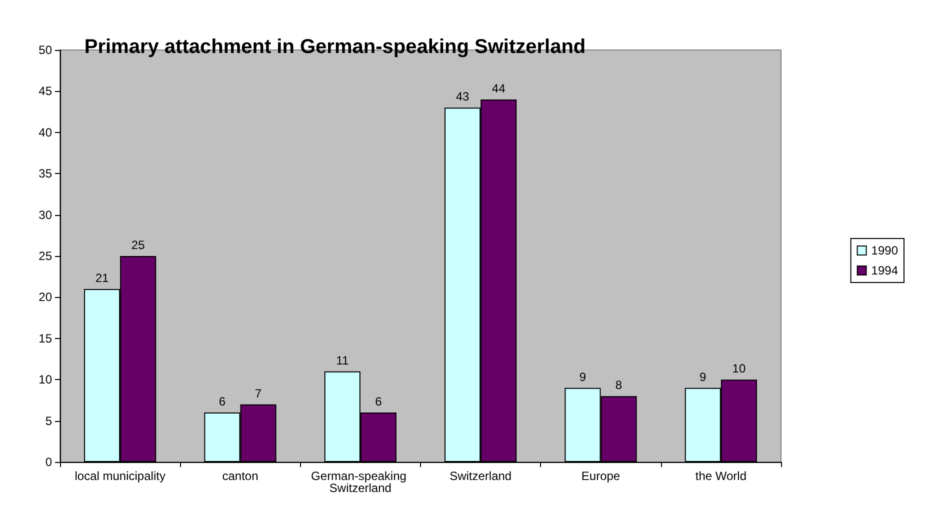 The height and width of the screenshot is (521, 929). What do you see at coordinates (45, 256) in the screenshot?
I see `y-tick-label: 25` at bounding box center [45, 256].